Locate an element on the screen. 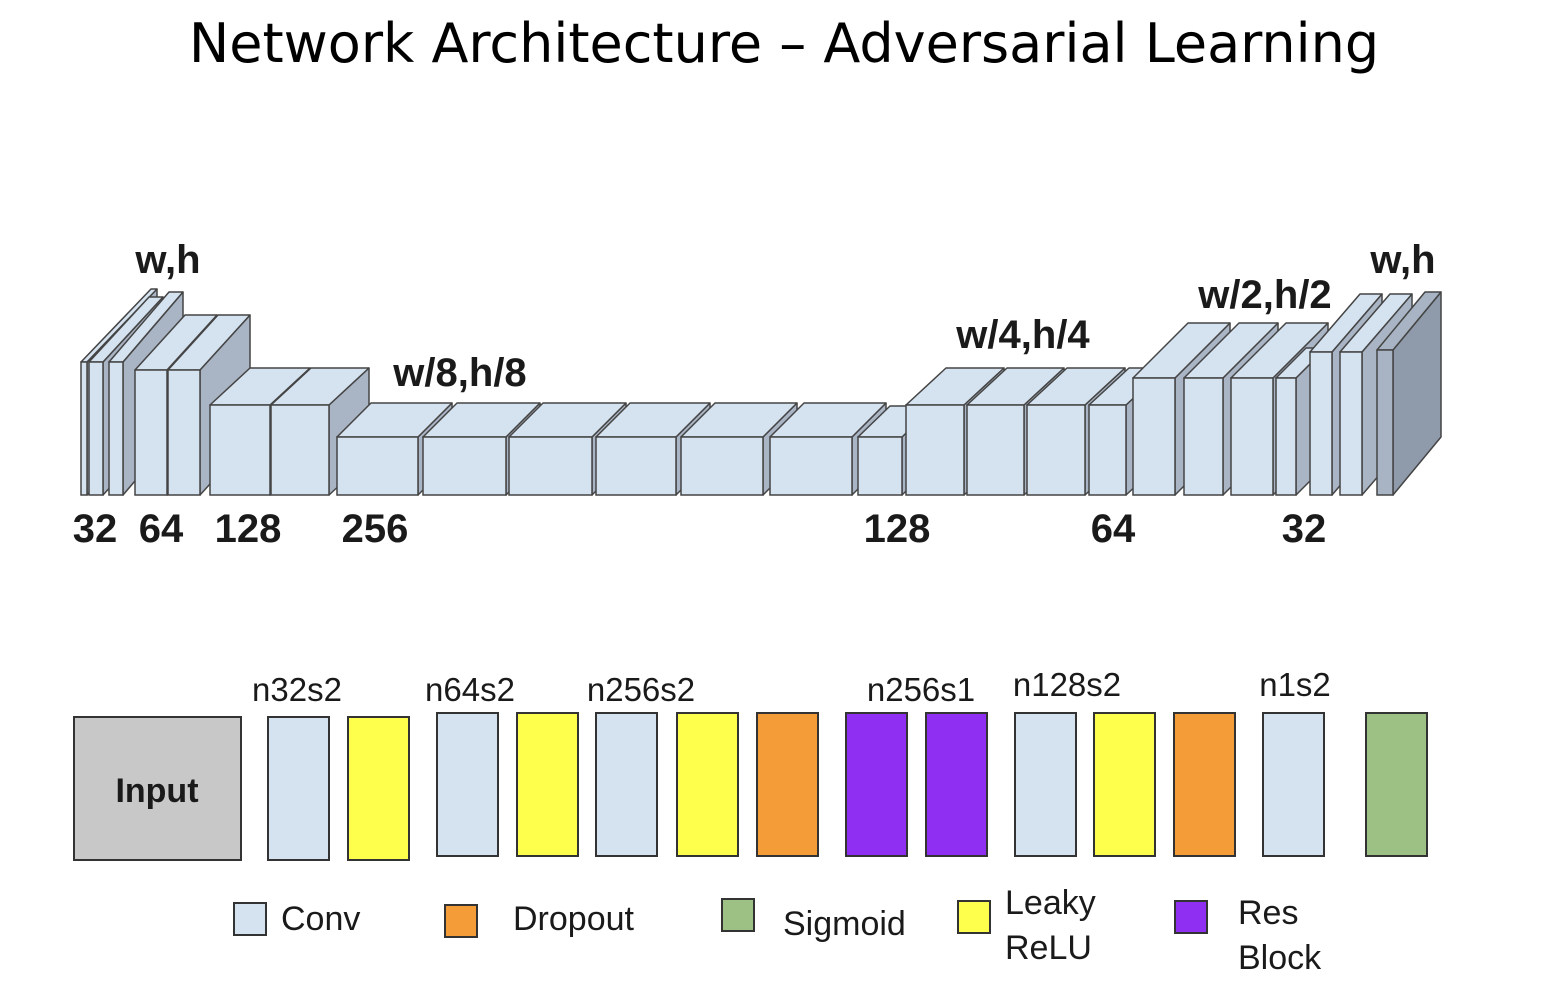  legend-swatch-res-block is located at coordinates (1191, 917).